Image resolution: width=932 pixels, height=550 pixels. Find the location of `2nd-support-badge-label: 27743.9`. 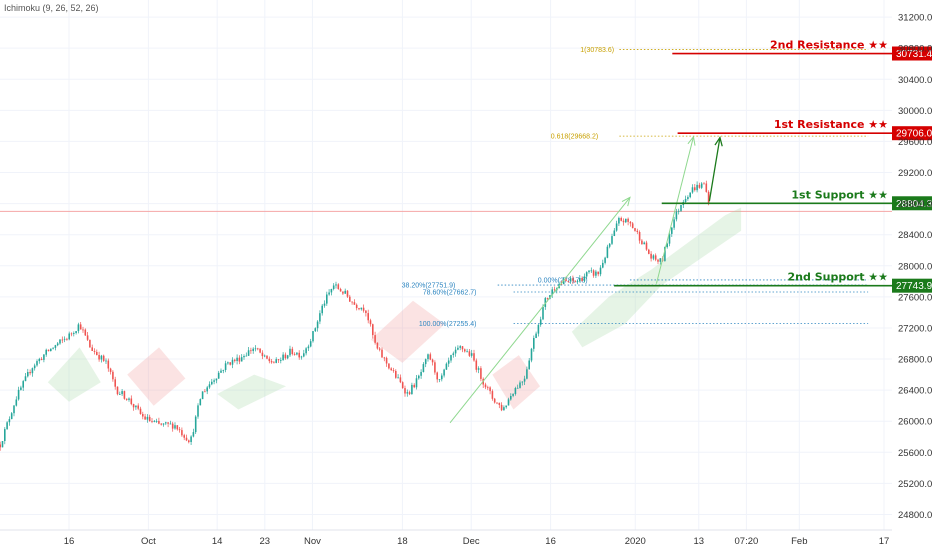

2nd-support-badge-label: 27743.9 is located at coordinates (914, 286).